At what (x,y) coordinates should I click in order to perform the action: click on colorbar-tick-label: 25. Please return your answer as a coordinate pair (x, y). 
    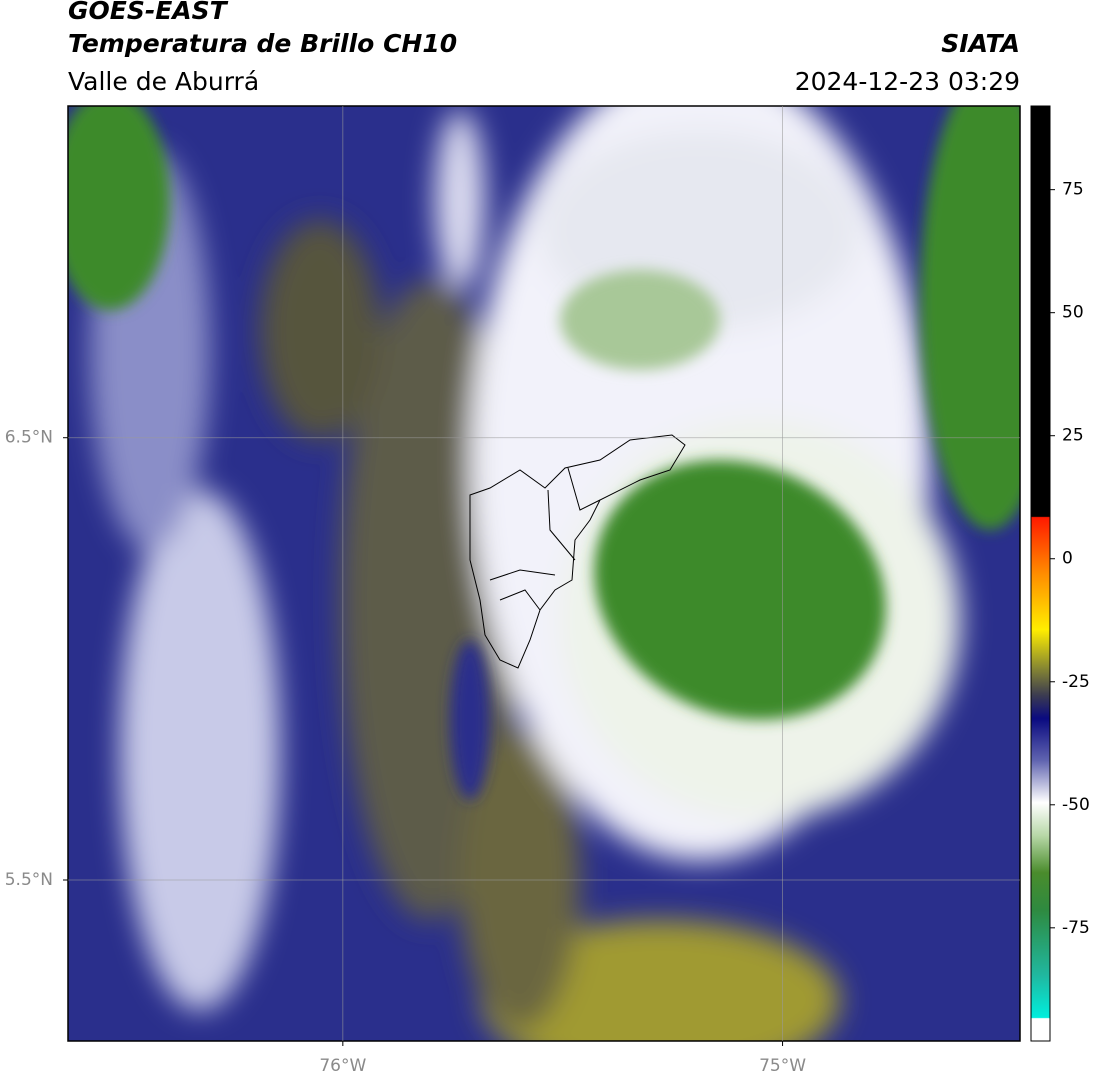
    Looking at the image, I should click on (1073, 436).